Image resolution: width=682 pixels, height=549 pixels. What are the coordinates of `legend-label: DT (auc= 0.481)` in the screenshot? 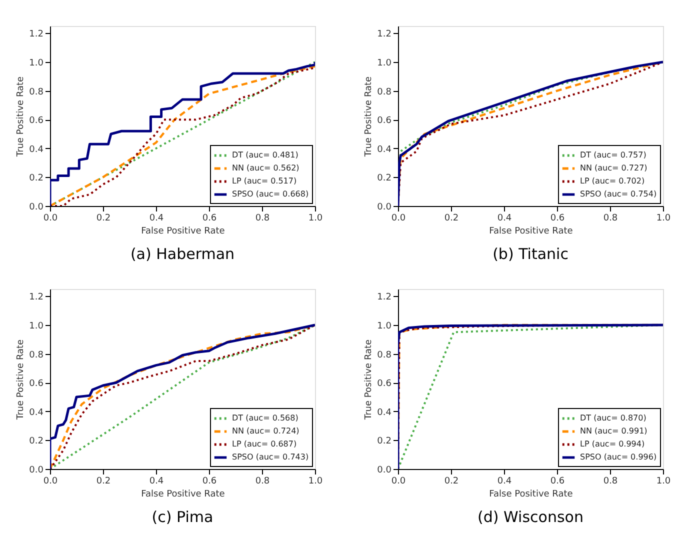 It's located at (265, 155).